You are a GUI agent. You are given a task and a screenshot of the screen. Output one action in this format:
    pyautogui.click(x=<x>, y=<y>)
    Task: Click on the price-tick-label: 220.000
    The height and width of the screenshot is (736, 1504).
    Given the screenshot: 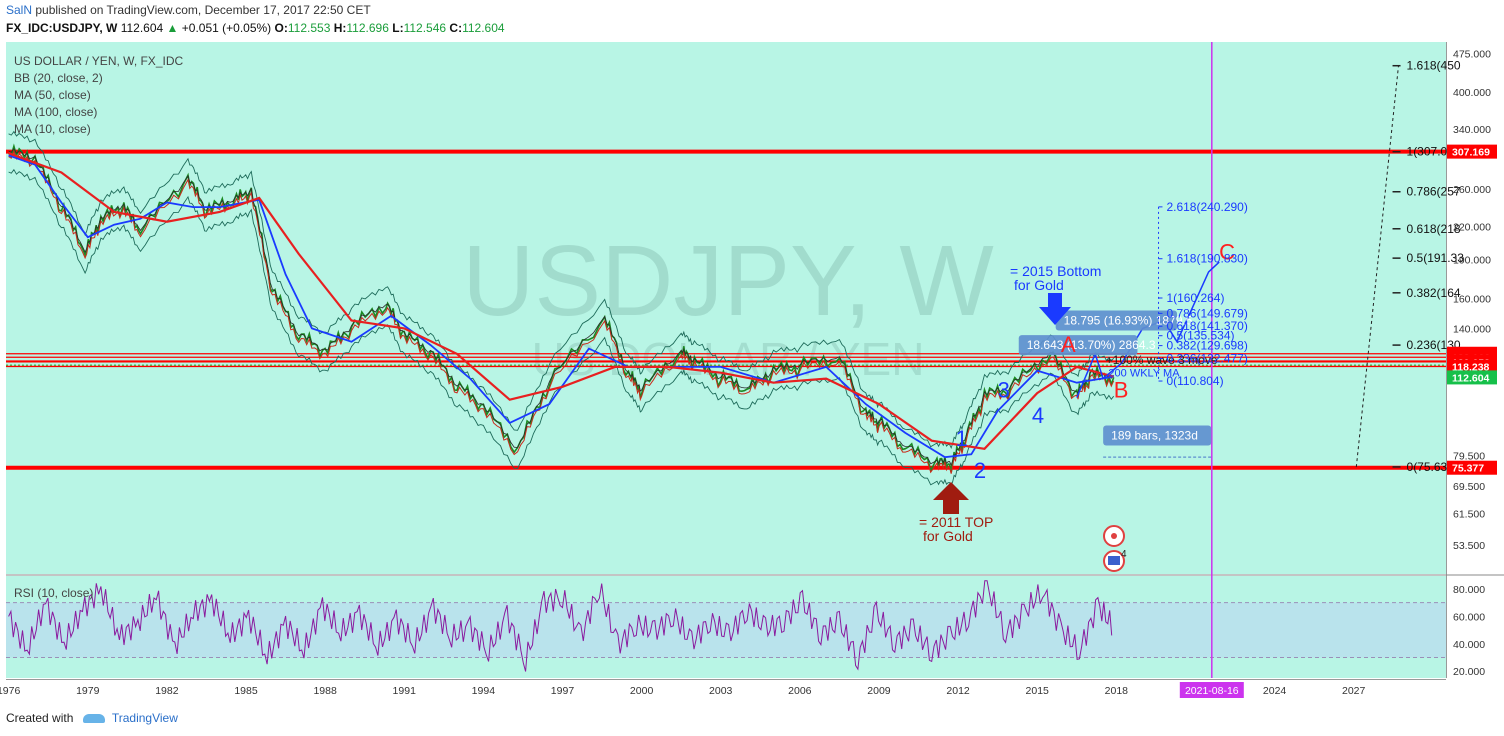 What is the action you would take?
    pyautogui.click(x=1472, y=228)
    